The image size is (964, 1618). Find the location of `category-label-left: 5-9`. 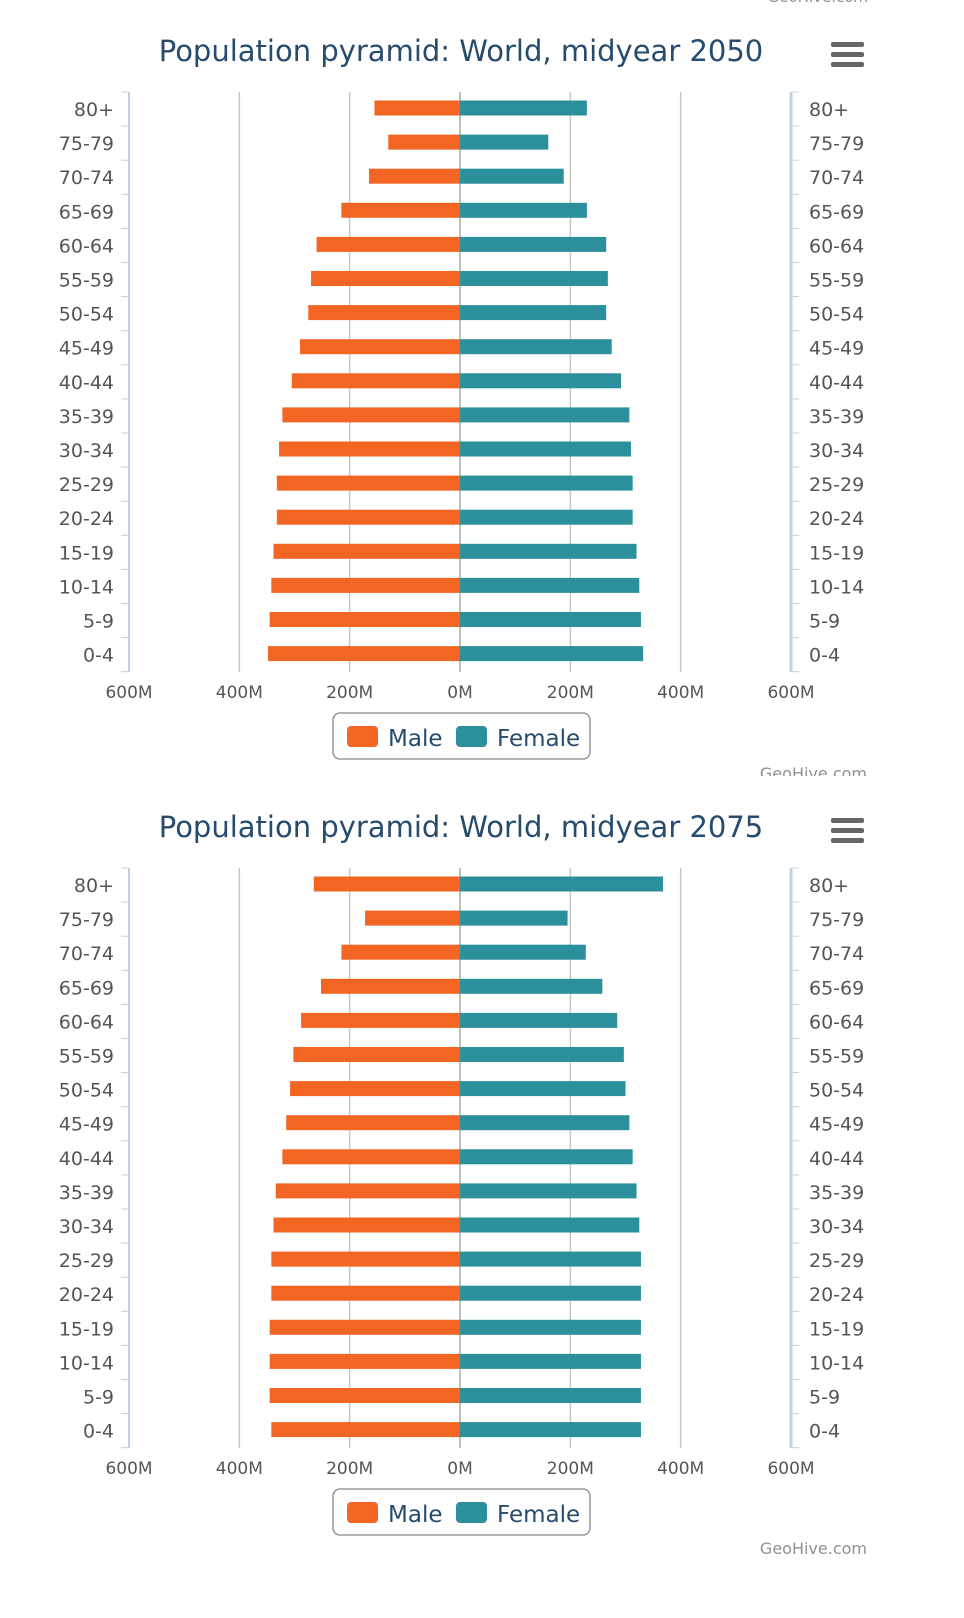

category-label-left: 5-9 is located at coordinates (98, 622).